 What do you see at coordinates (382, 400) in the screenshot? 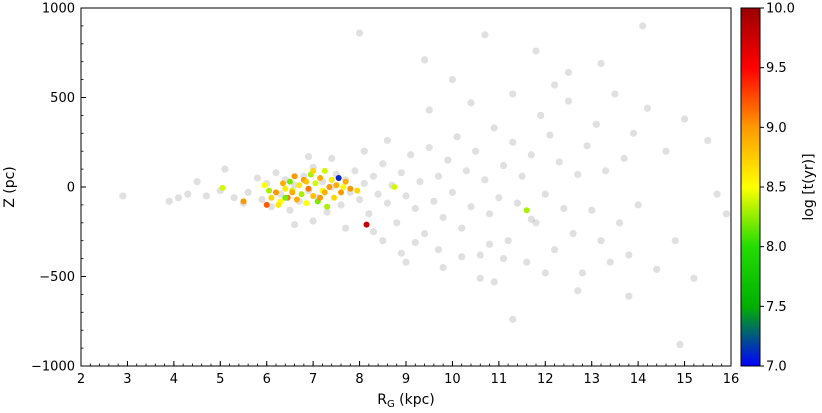
I see `x-axis-title-main: R` at bounding box center [382, 400].